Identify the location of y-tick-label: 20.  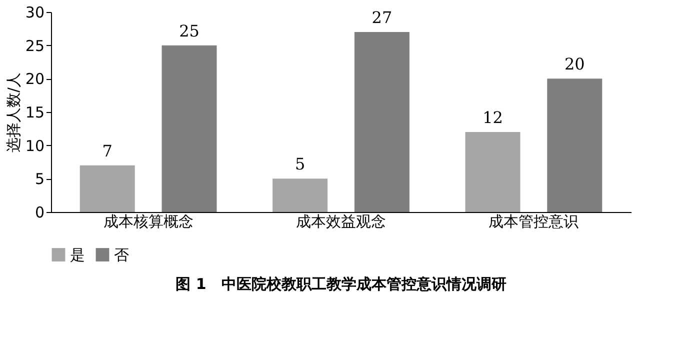
(34, 79).